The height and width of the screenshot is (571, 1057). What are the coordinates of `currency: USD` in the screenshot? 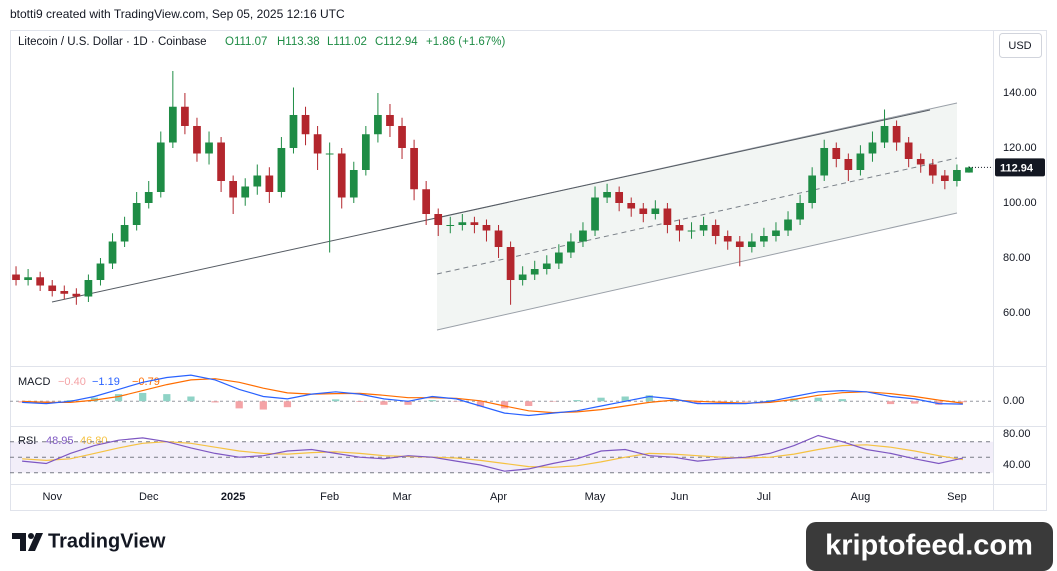 It's located at (1019, 46).